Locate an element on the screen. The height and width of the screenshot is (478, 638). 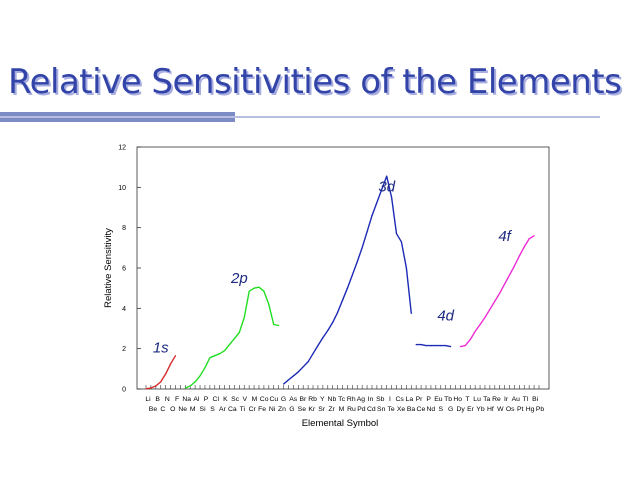
x-tick-label: Rh is located at coordinates (351, 399).